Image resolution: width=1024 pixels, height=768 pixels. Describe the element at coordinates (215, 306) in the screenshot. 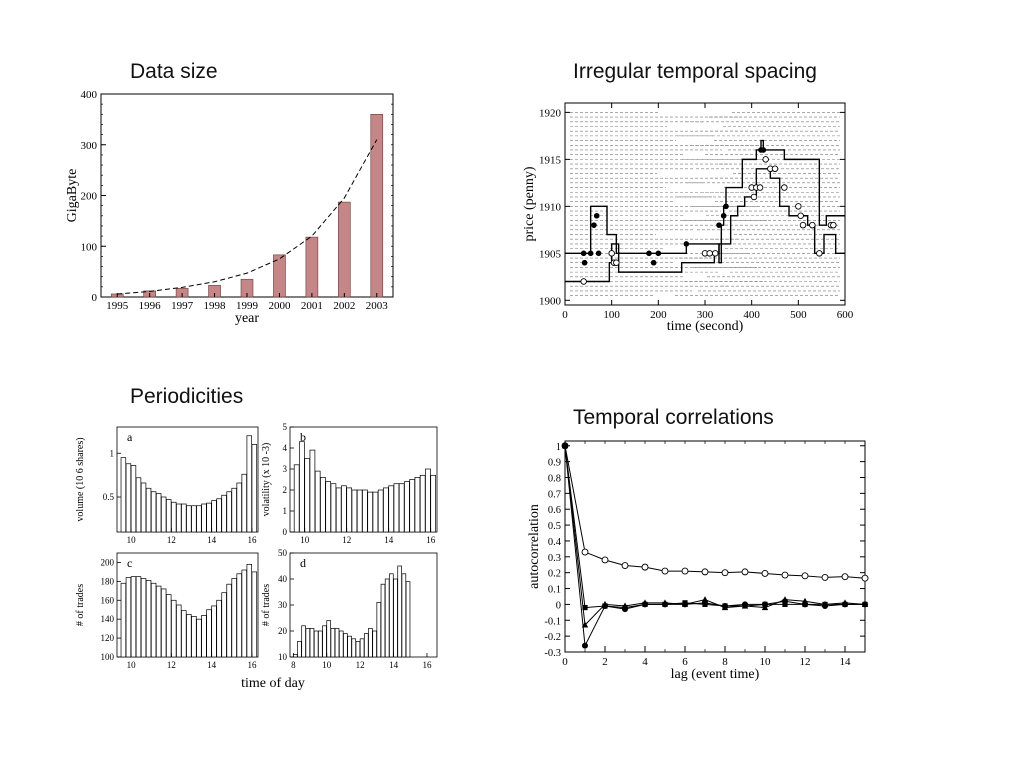

I see `x-tick-label: 1998` at that location.